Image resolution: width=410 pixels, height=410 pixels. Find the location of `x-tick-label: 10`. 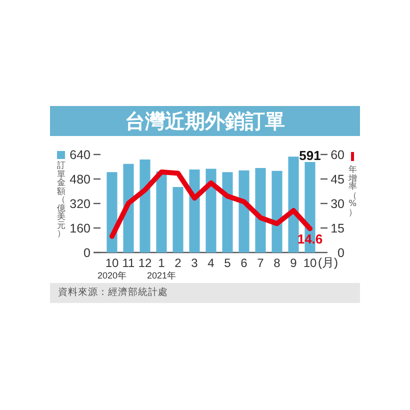

x-tick-label: 10 is located at coordinates (310, 263).